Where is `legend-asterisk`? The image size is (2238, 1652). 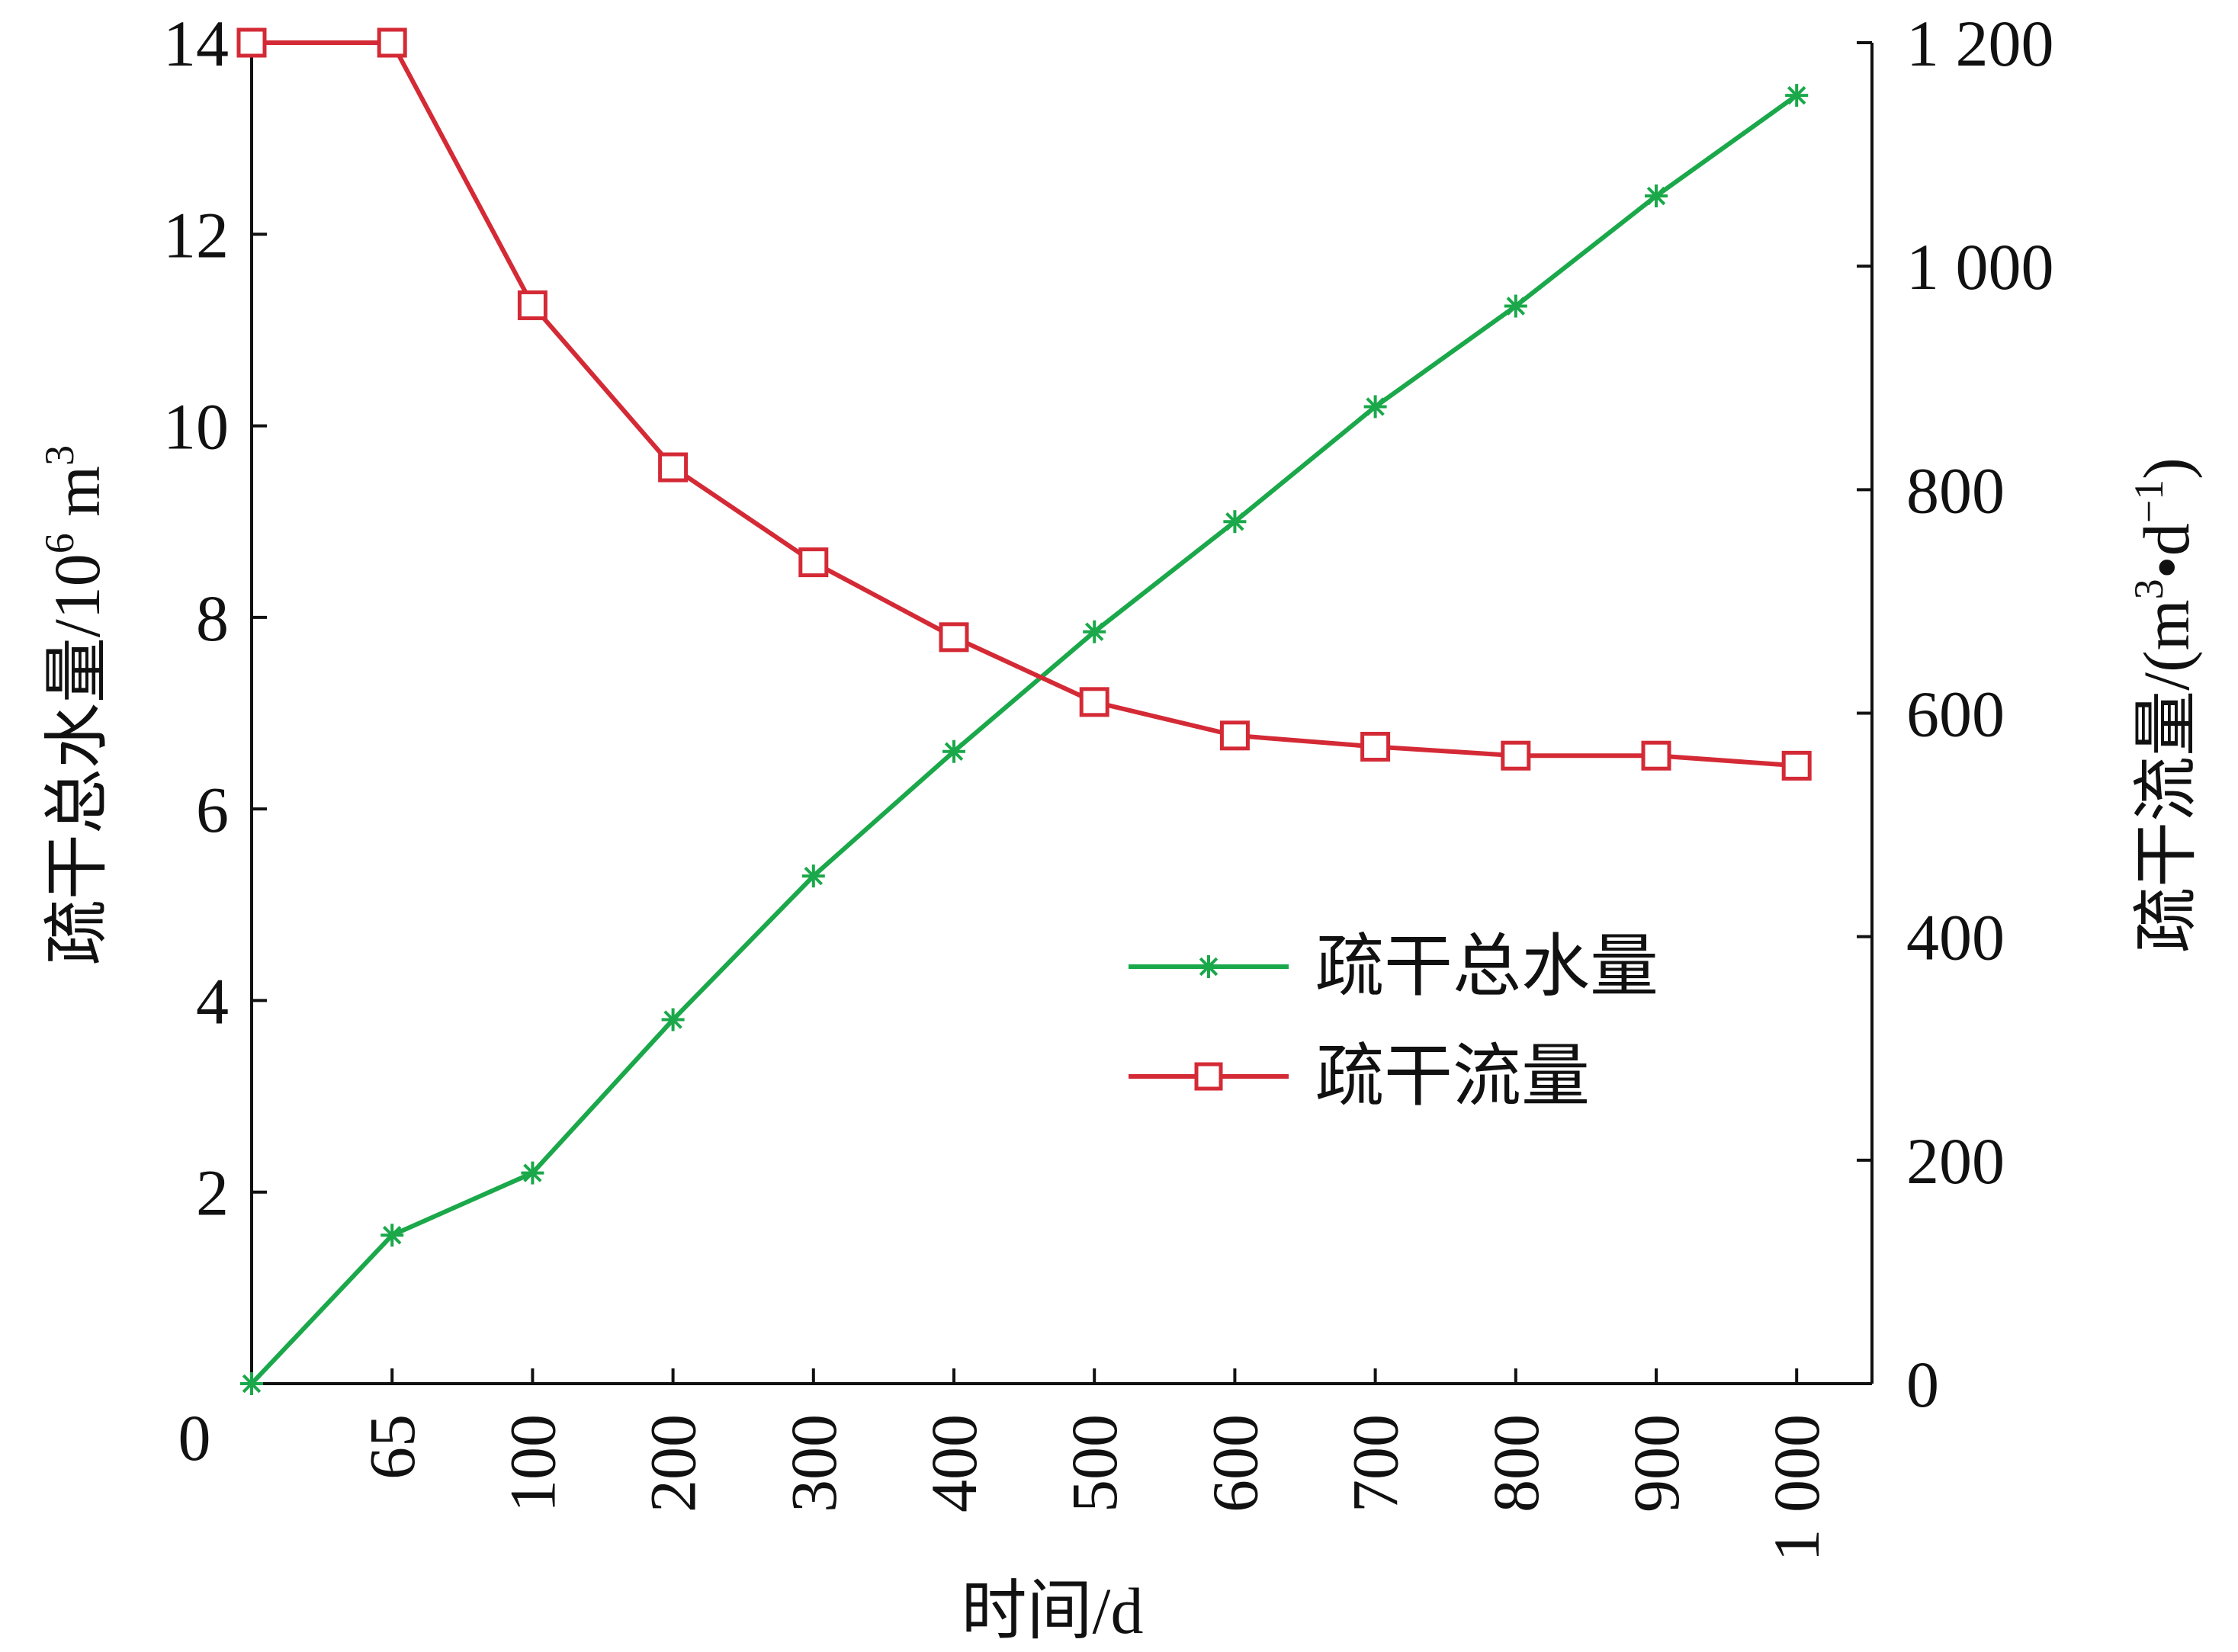 legend-asterisk is located at coordinates (1208, 967).